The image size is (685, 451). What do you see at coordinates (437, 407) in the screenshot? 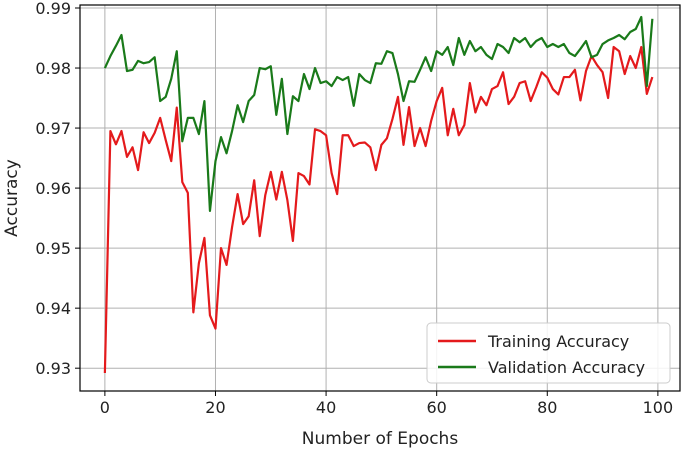
I see `x-tick-label: 60` at bounding box center [437, 407].